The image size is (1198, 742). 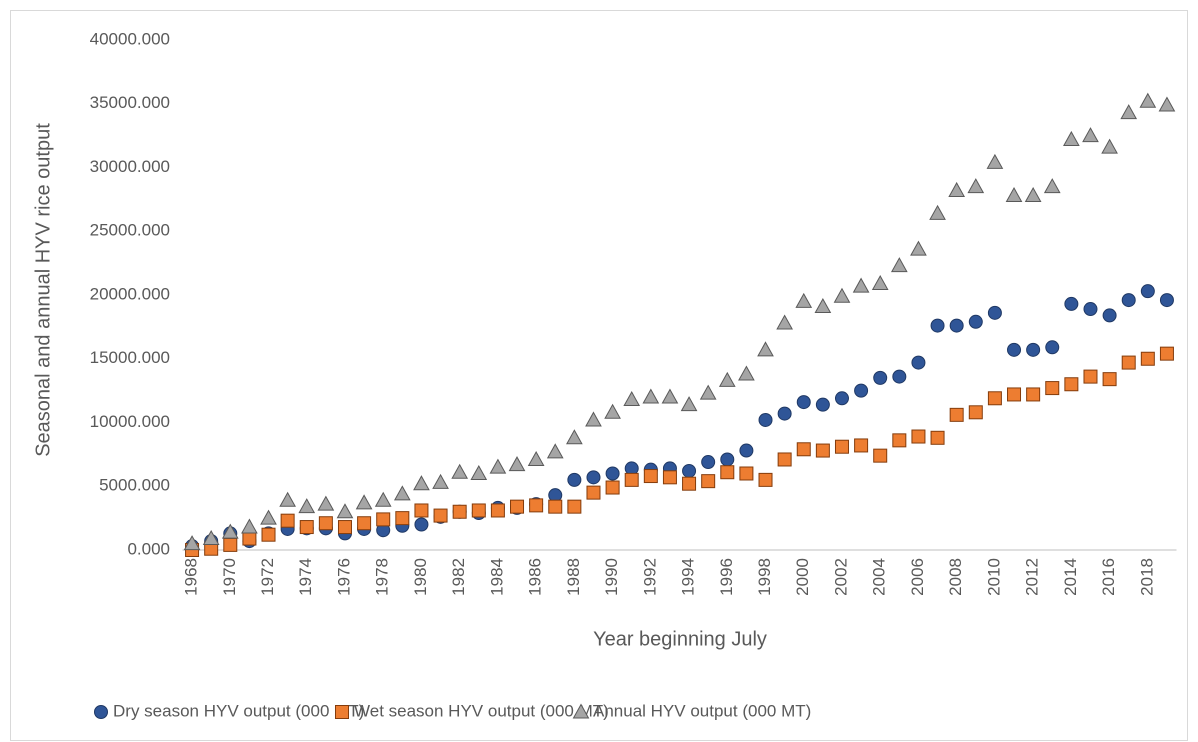 I want to click on x-tick-label: 1982, so click(x=458, y=577).